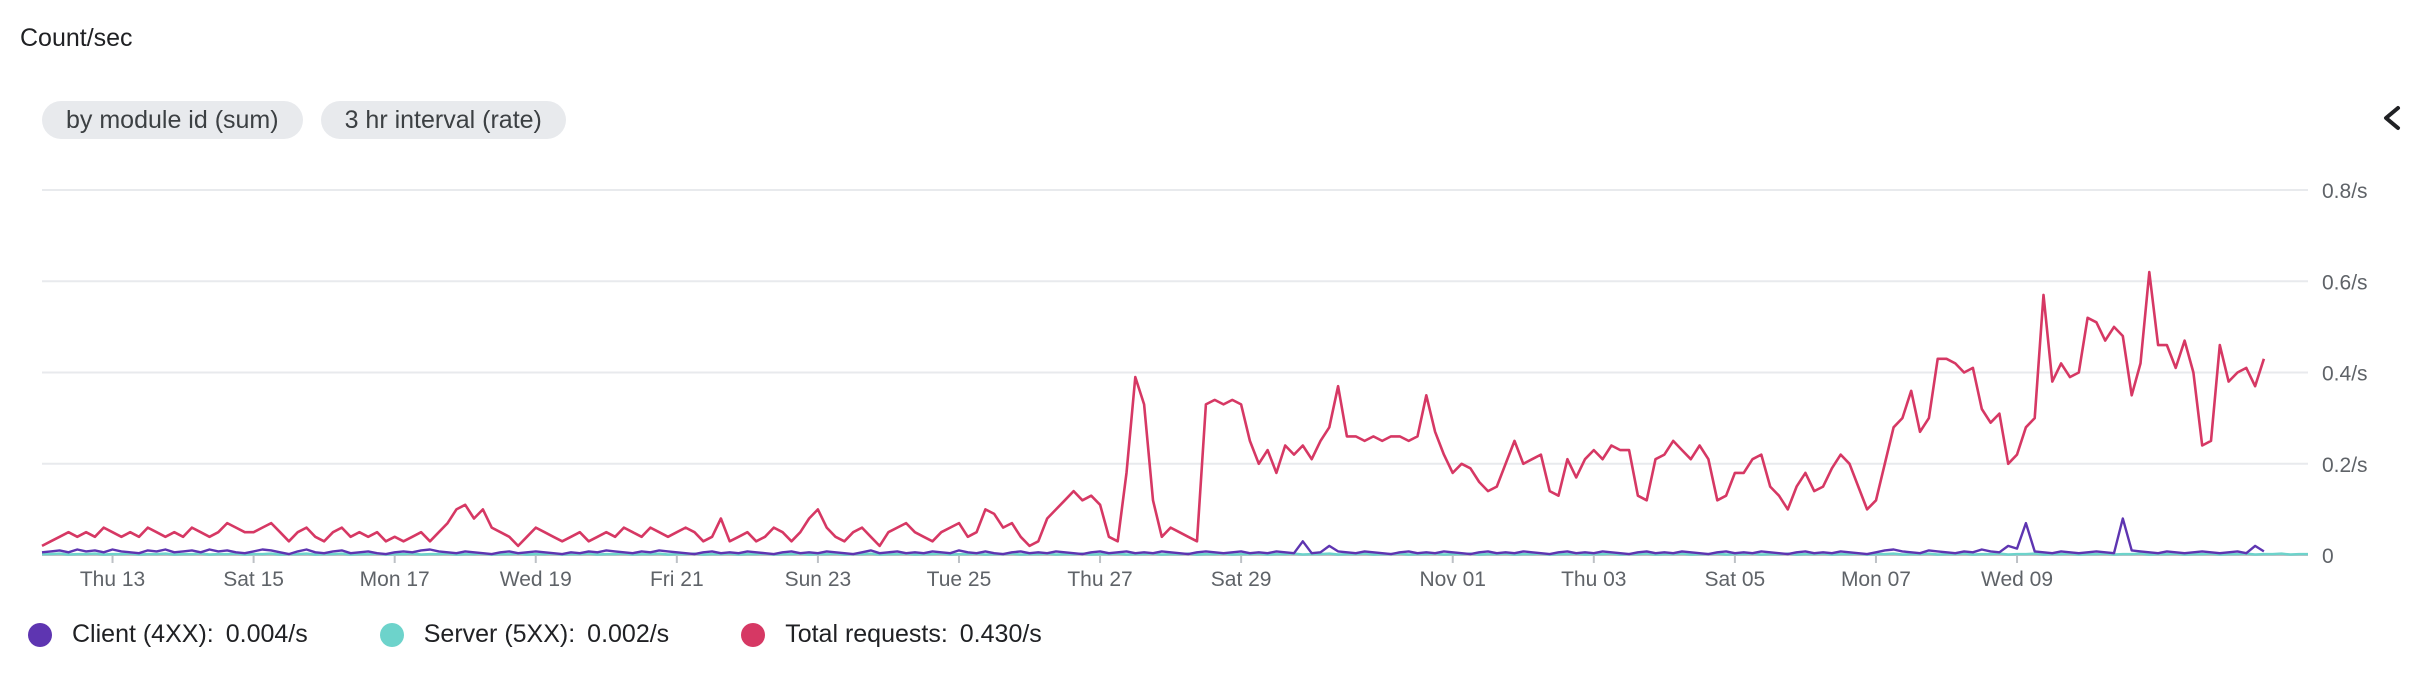 Image resolution: width=2410 pixels, height=674 pixels. I want to click on y-tick-label: 0.4/s, so click(2345, 374).